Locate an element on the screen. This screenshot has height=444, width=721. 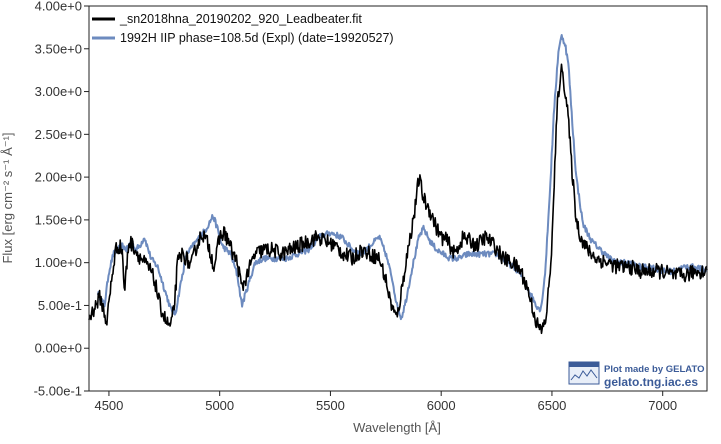
y-tick-label-4: 1.50e+0 is located at coordinates (58, 219).